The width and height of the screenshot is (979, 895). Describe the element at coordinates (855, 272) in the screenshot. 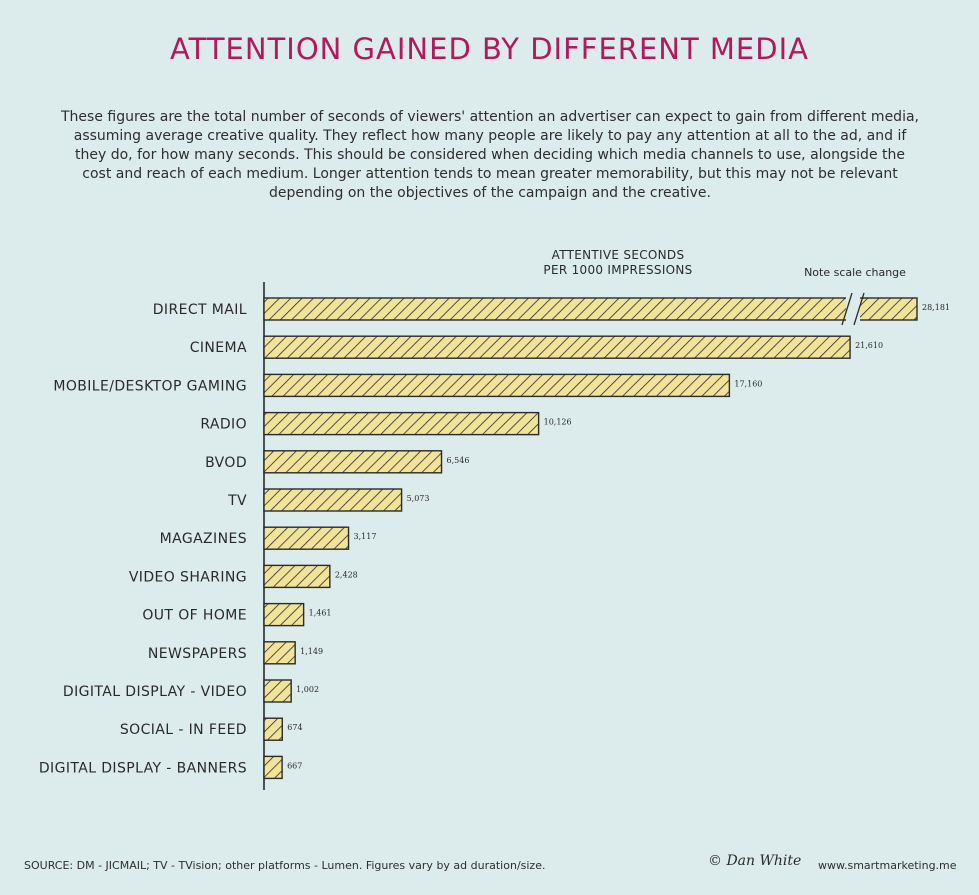

I see `scale-change-note: Note scale change` at that location.